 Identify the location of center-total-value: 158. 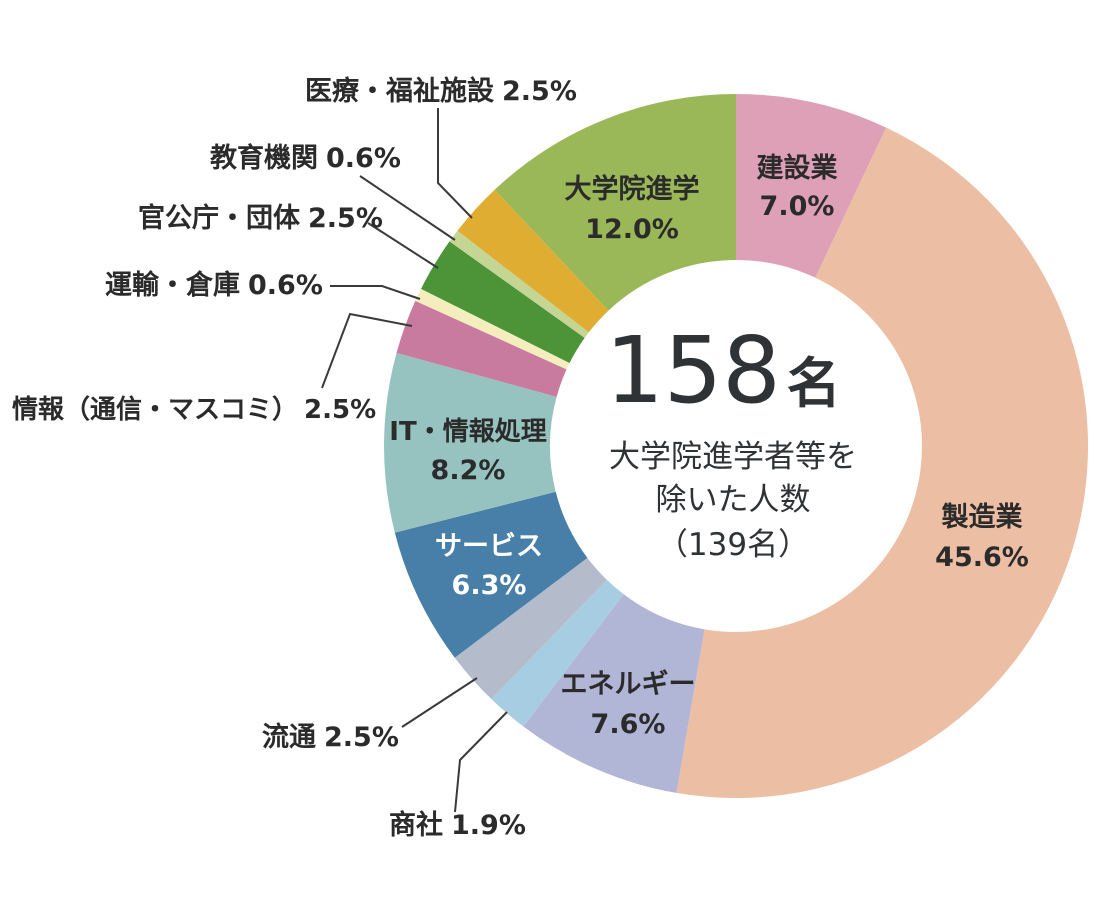
(693, 370).